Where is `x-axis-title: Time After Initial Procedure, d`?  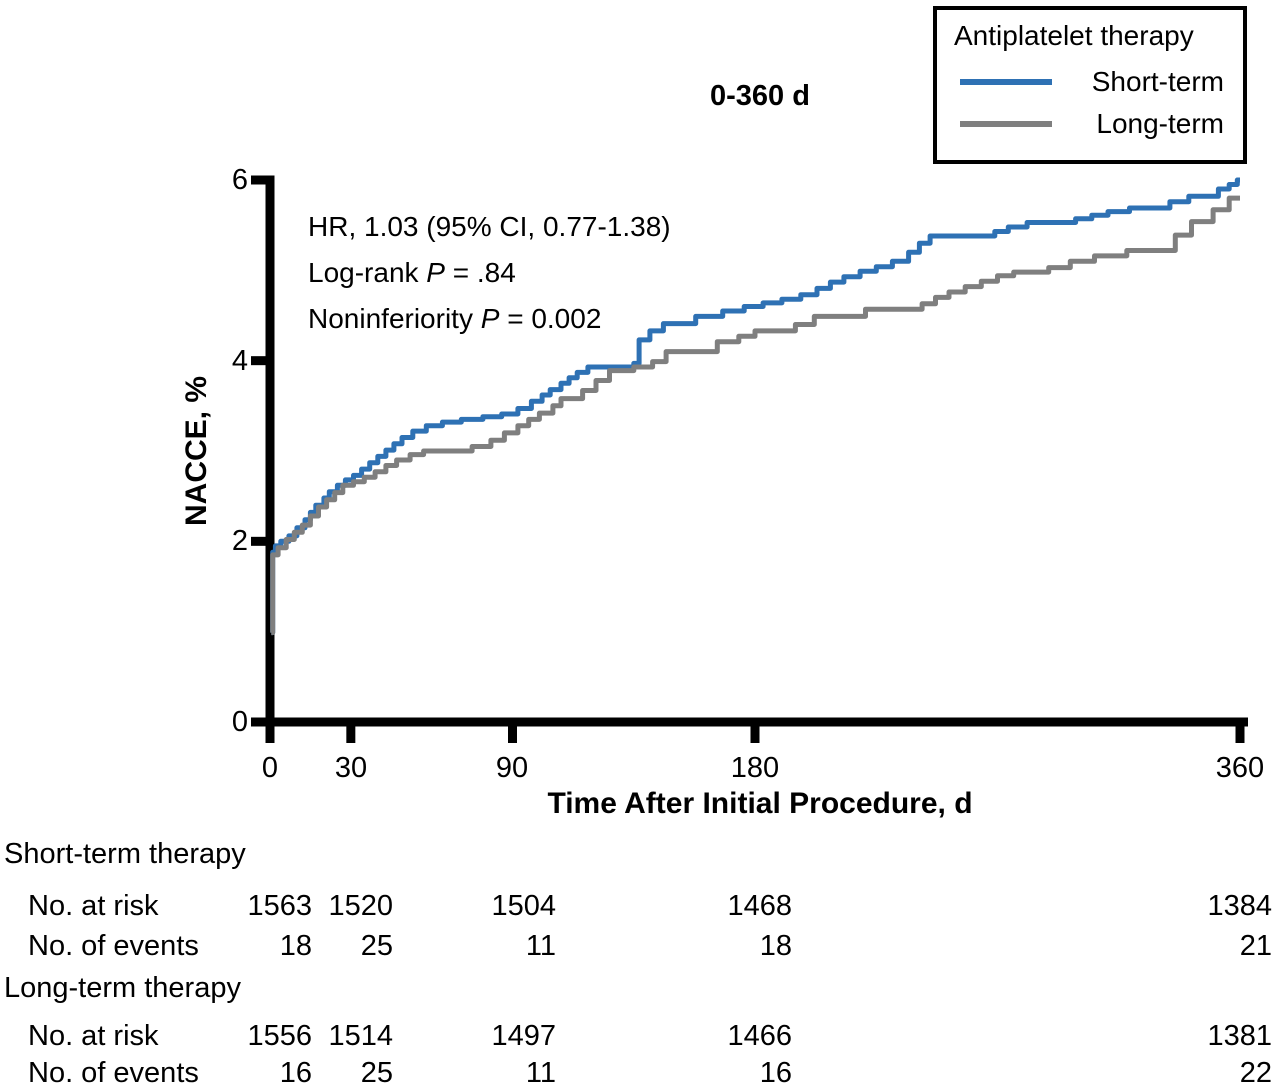 x-axis-title: Time After Initial Procedure, d is located at coordinates (760, 803).